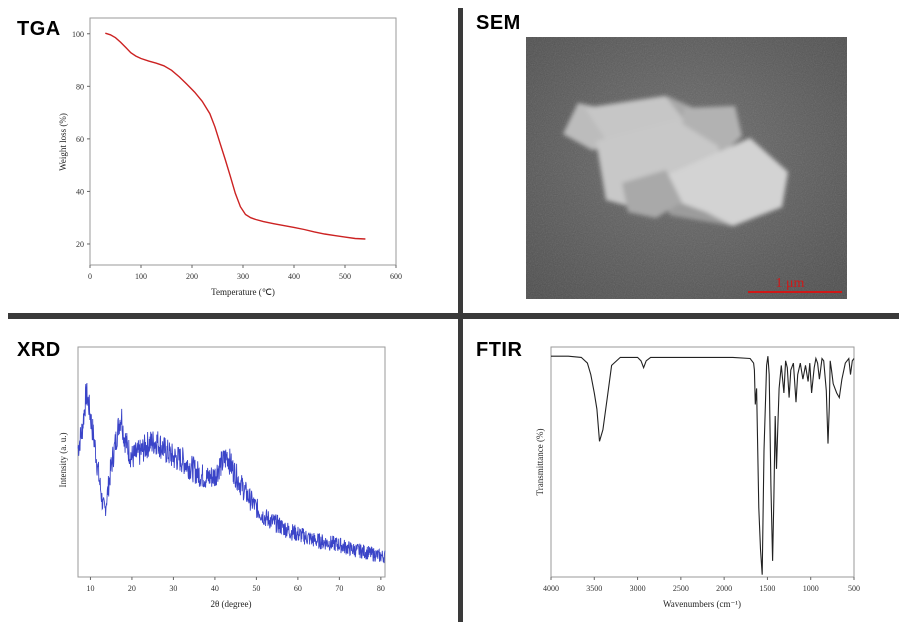 The image size is (899, 622). Describe the element at coordinates (230, 604) in the screenshot. I see `xrd-x-axis-label: 2θ (degree)` at that location.